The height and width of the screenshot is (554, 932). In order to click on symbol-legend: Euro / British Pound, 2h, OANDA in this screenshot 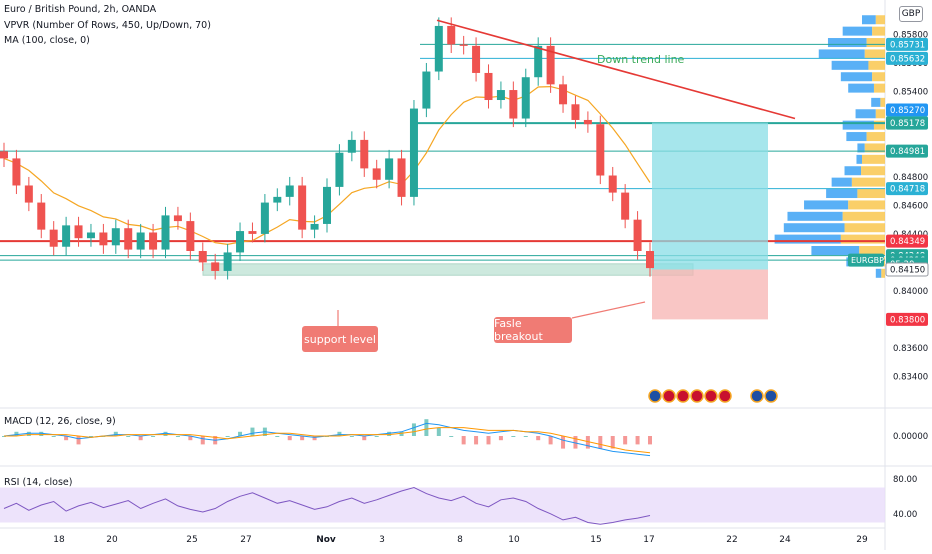, I will do `click(80, 9)`.